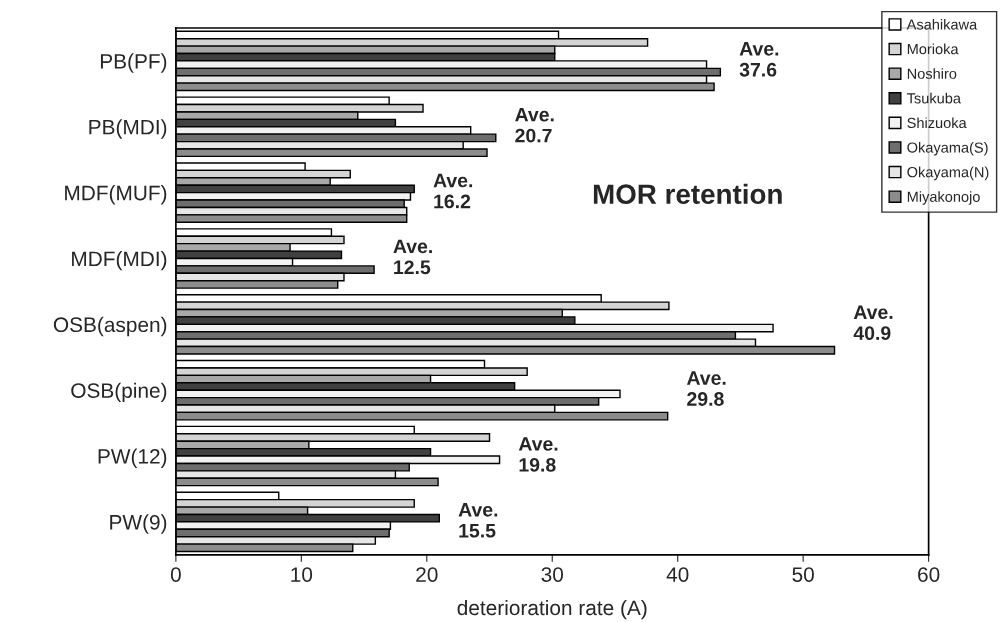 The width and height of the screenshot is (1005, 622). Describe the element at coordinates (132, 458) in the screenshot. I see `y-tick-label: PW(12)` at that location.